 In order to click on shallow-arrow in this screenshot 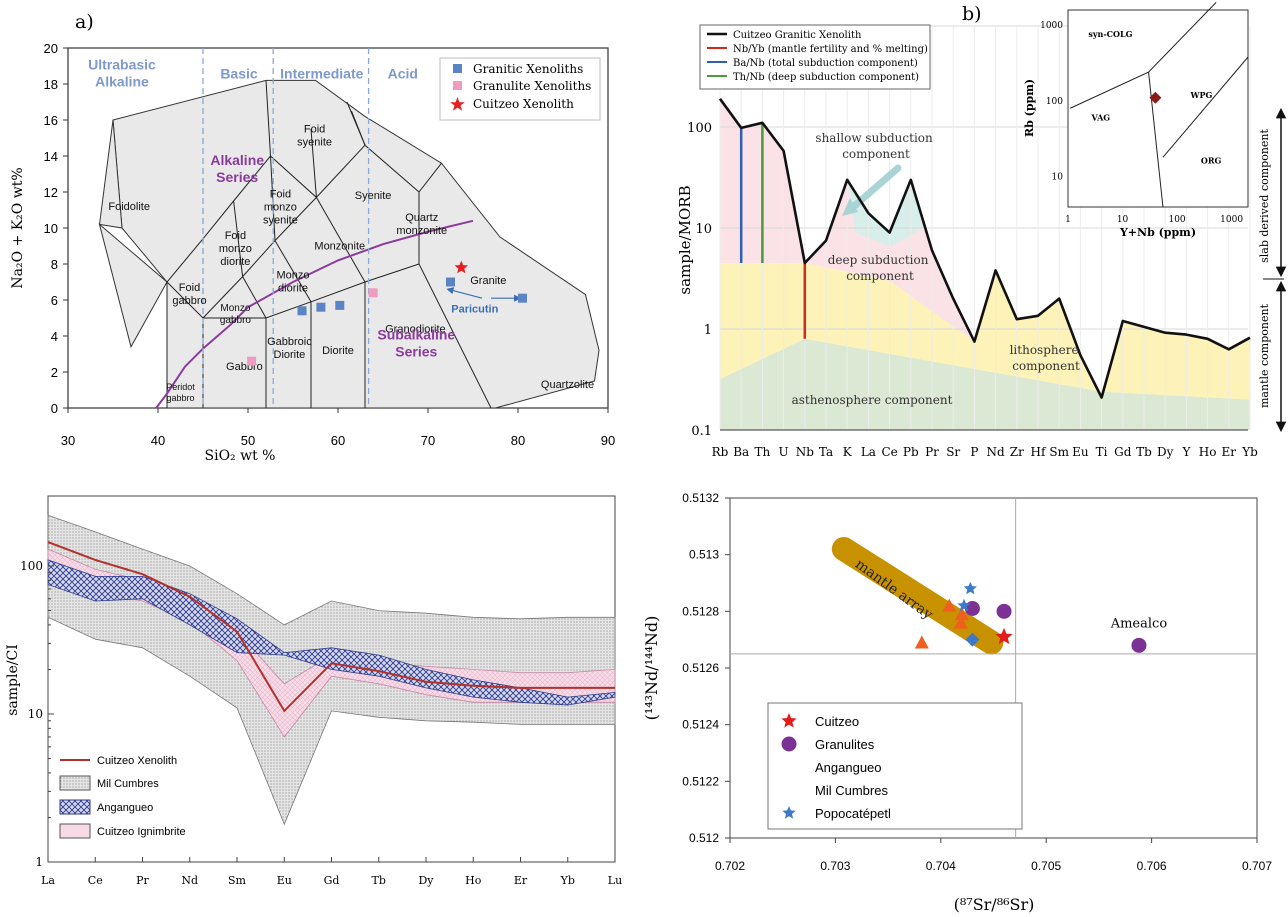, I will do `click(875, 188)`.